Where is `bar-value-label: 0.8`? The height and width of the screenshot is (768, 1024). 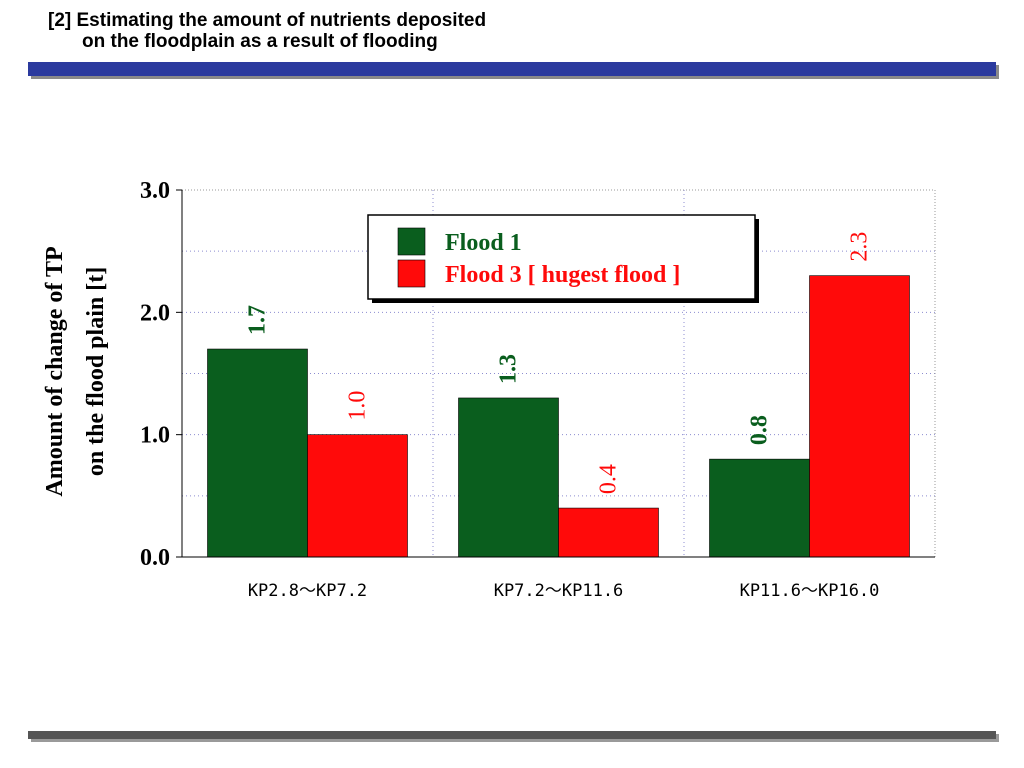 bar-value-label: 0.8 is located at coordinates (760, 430).